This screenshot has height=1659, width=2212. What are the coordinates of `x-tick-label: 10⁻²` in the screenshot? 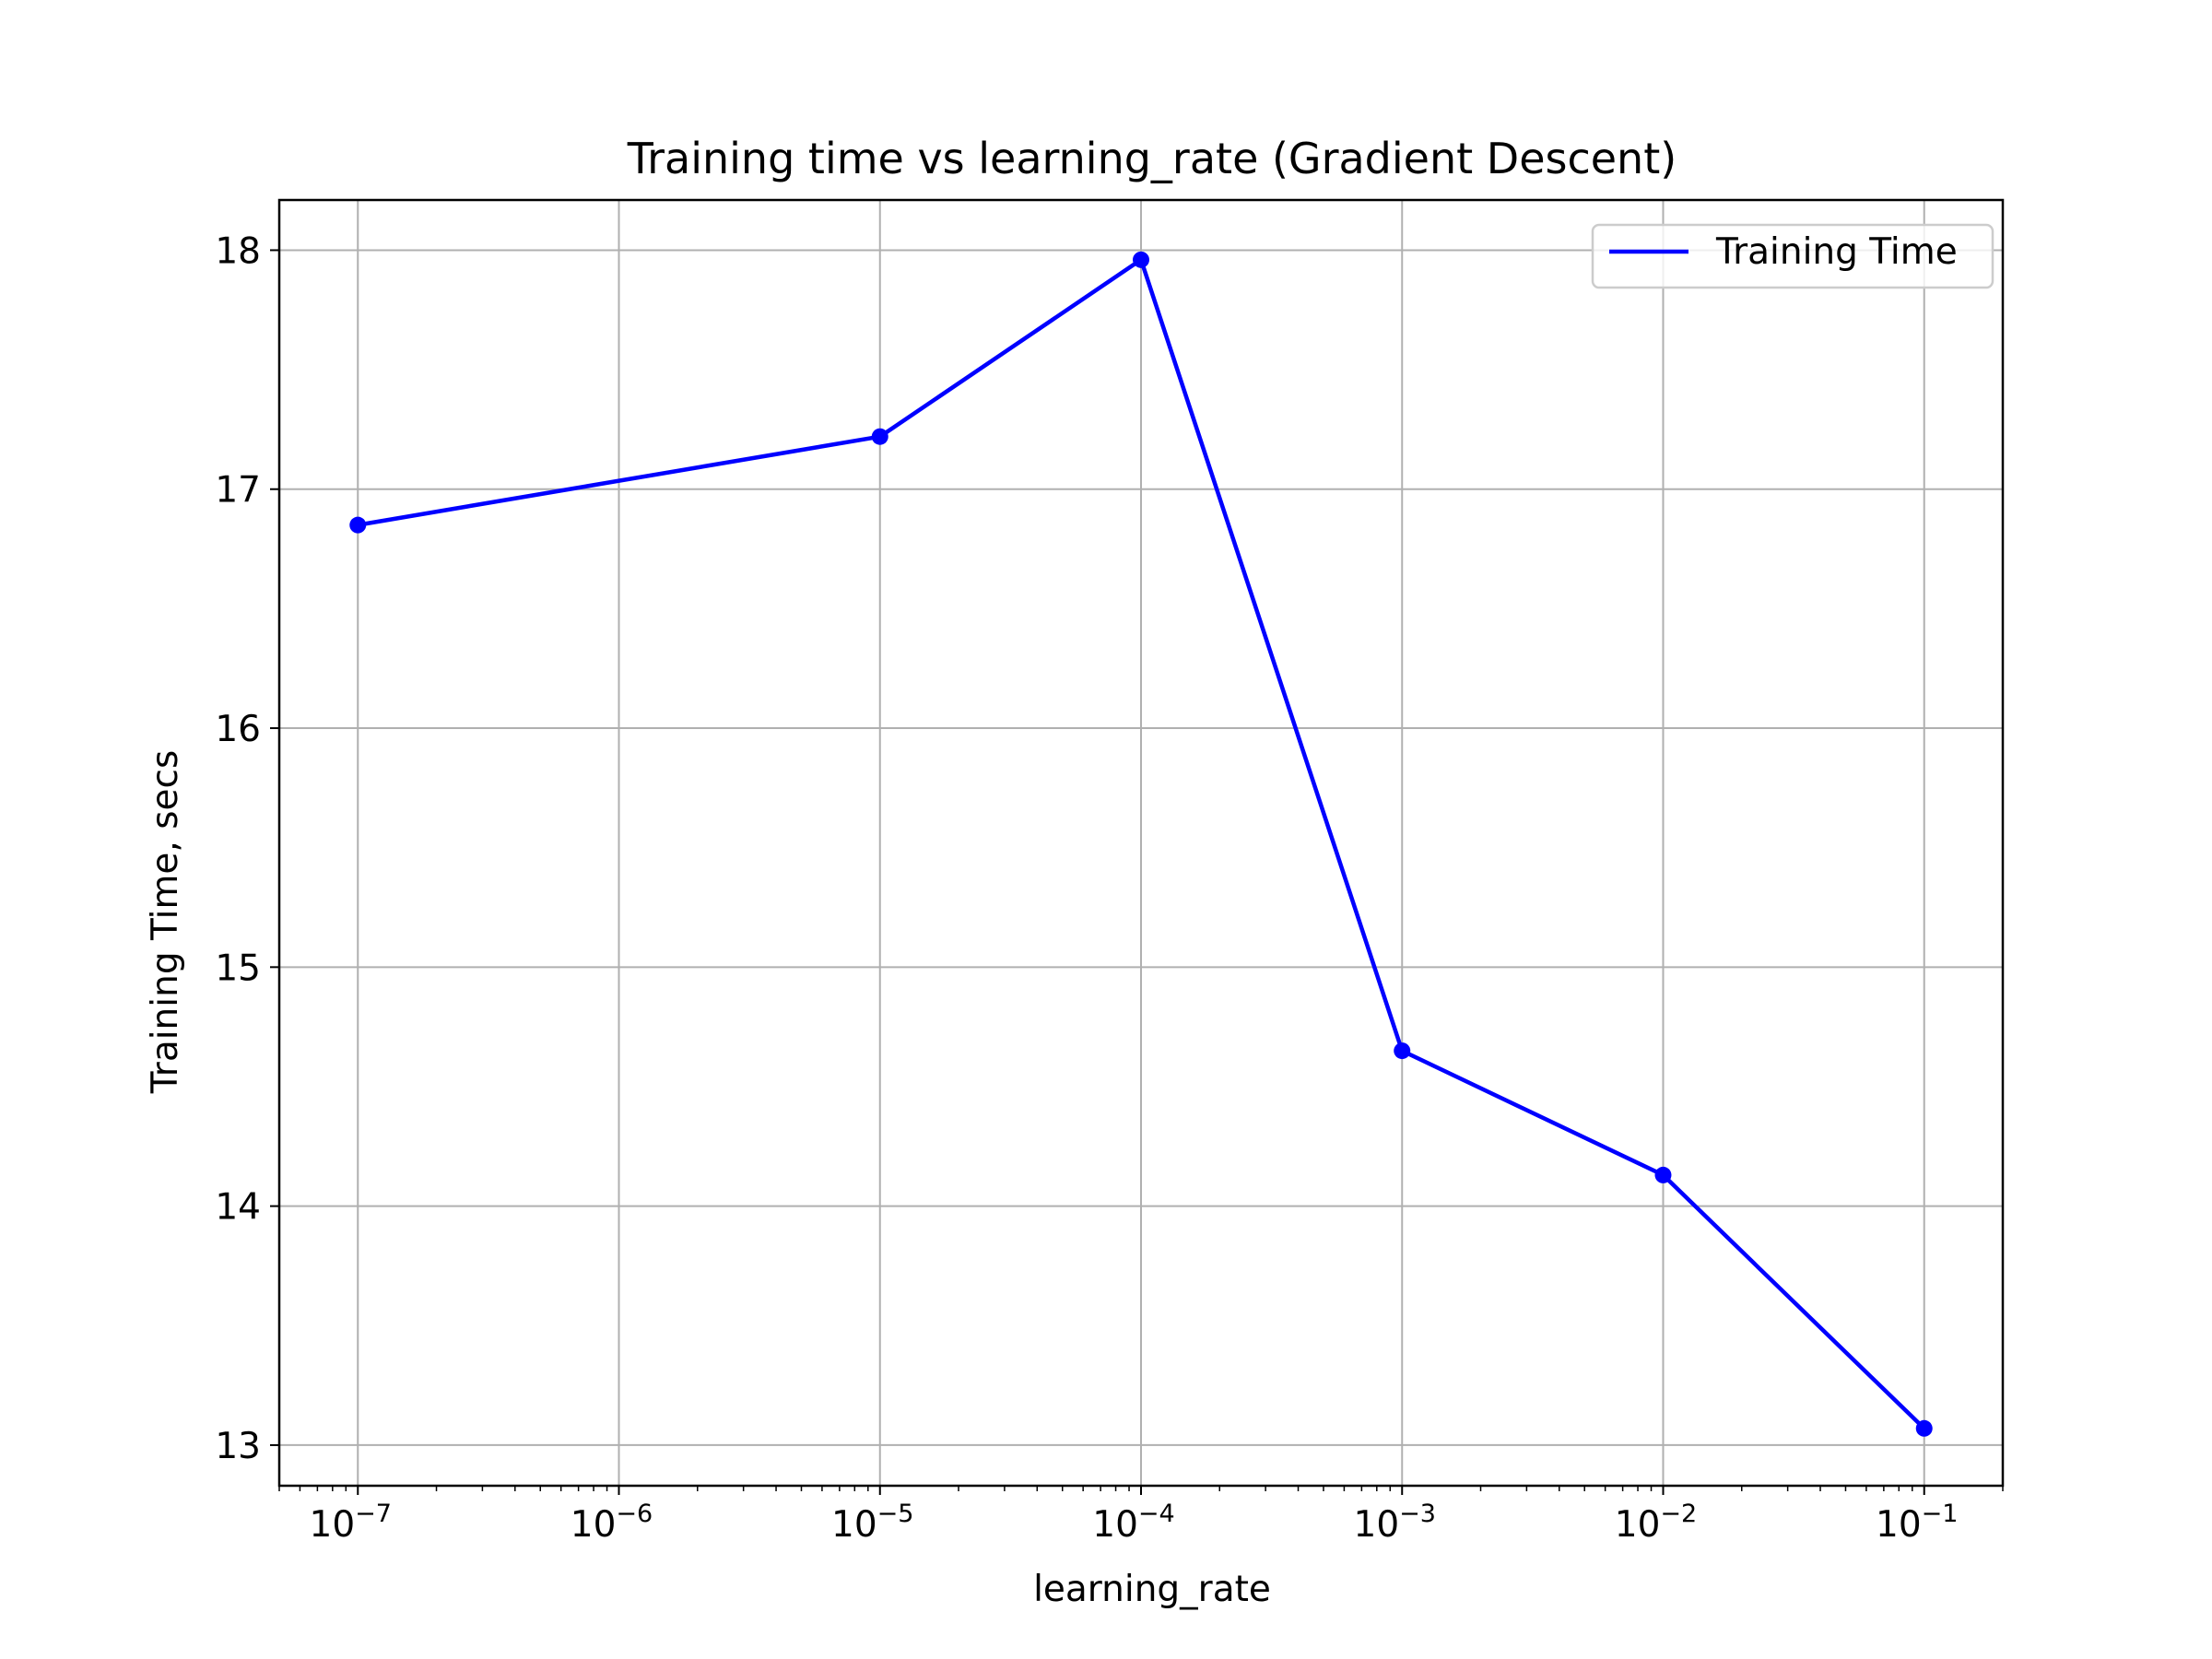 It's located at (1656, 1523).